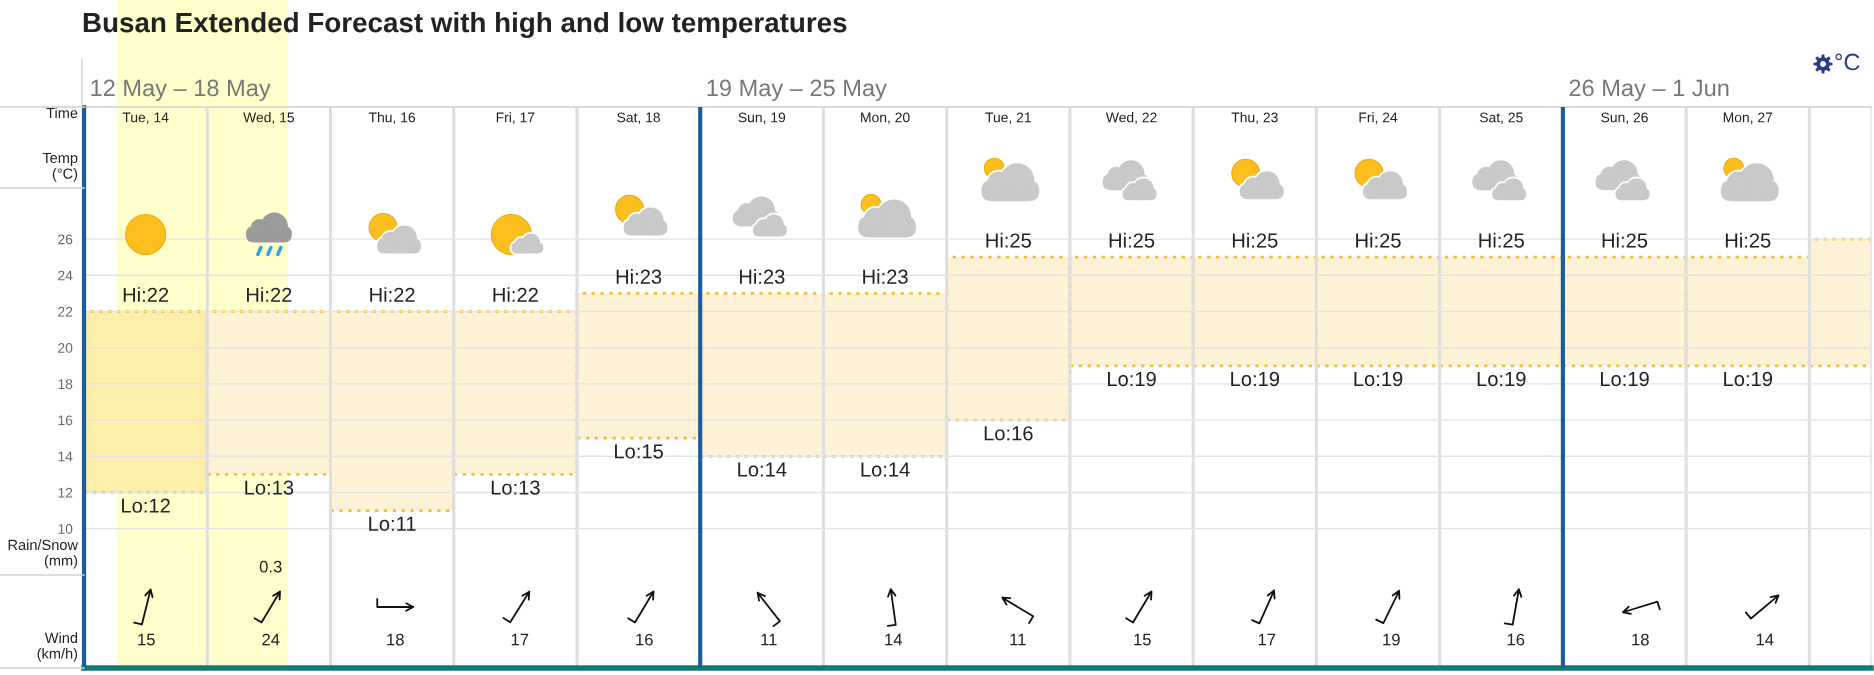 This screenshot has height=675, width=1874. Describe the element at coordinates (65, 456) in the screenshot. I see `y-tick-label: 14` at that location.